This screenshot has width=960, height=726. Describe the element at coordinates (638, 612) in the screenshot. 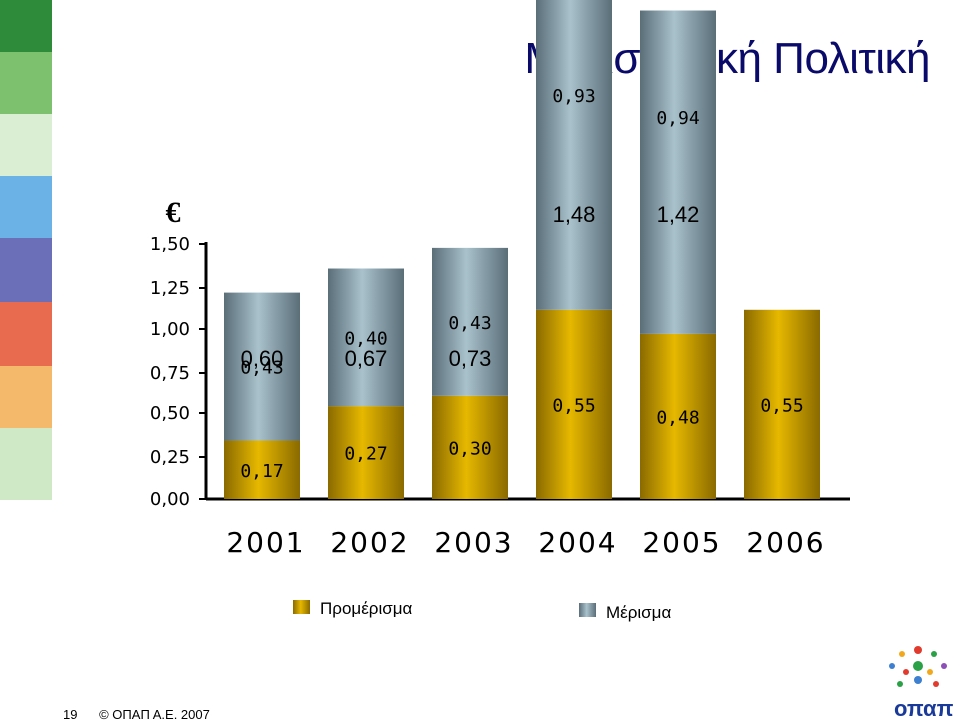

I see `legend-label-final: Μέρισμα` at that location.